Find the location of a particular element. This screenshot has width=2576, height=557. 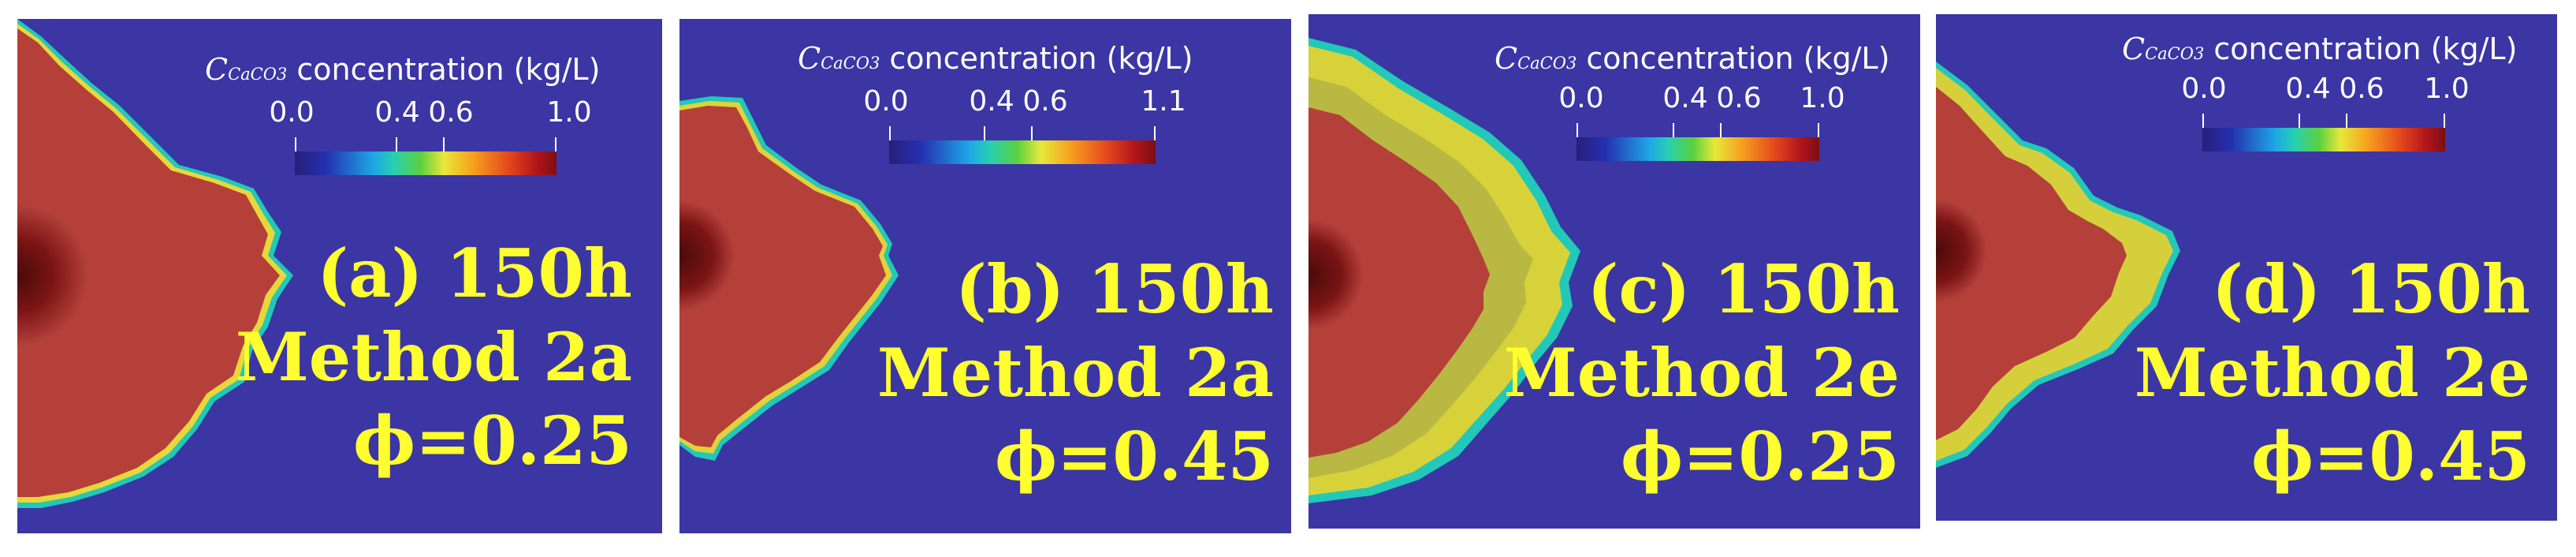

caption-method-c: Method 2e is located at coordinates (1701, 373).